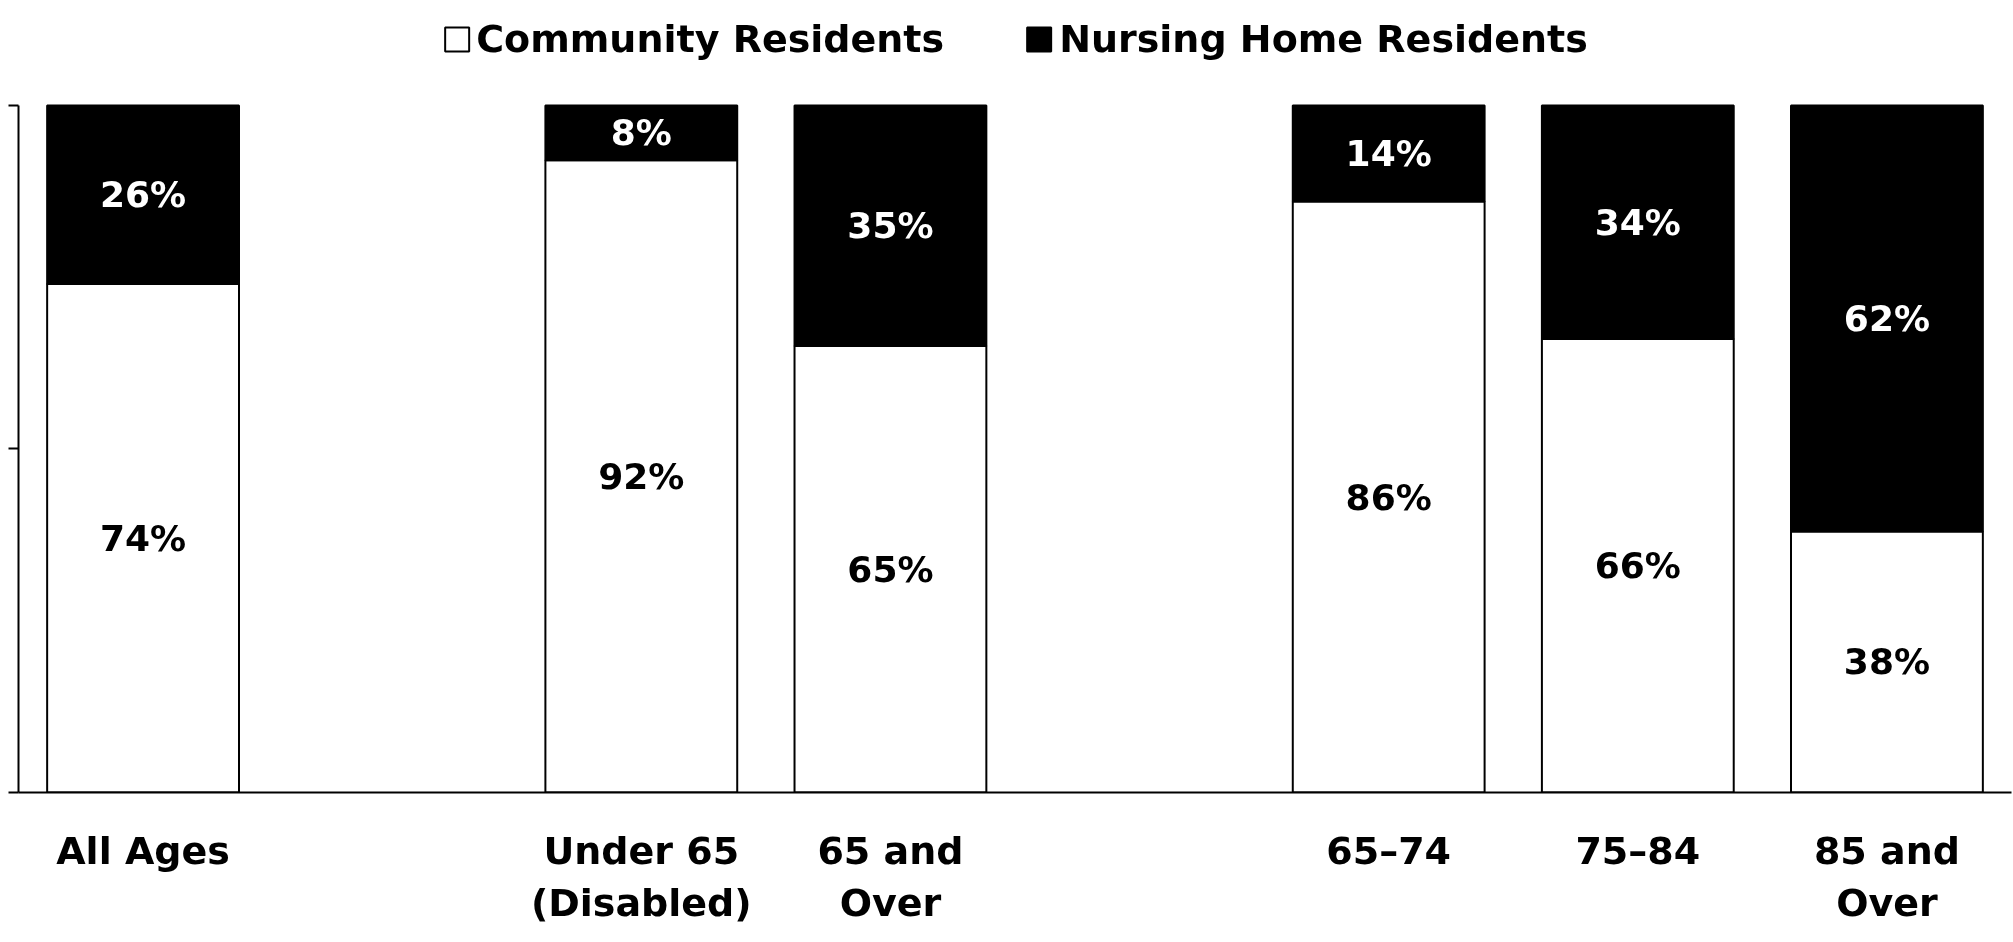  I want to click on x-tick-label: All Ages, so click(143, 850).